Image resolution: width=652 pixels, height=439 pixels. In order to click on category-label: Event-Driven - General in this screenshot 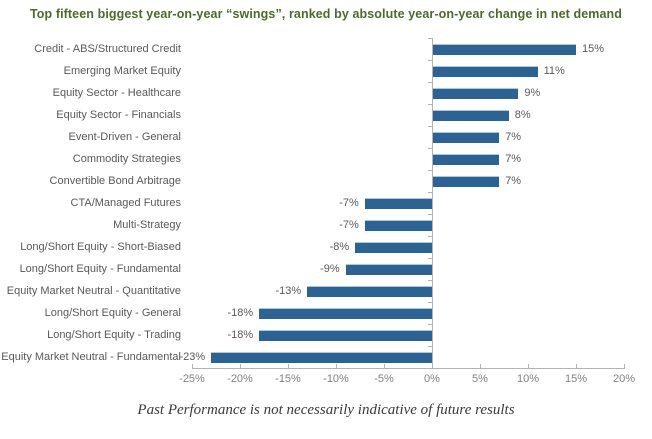, I will do `click(125, 137)`.